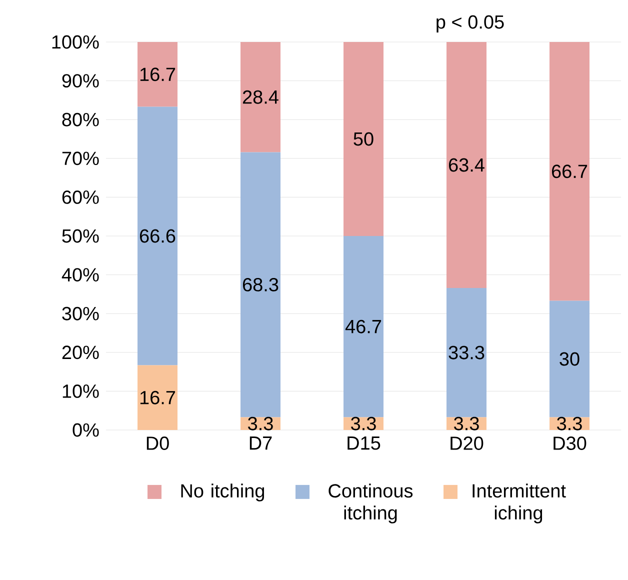  I want to click on y-tick-label: 0%, so click(85, 430).